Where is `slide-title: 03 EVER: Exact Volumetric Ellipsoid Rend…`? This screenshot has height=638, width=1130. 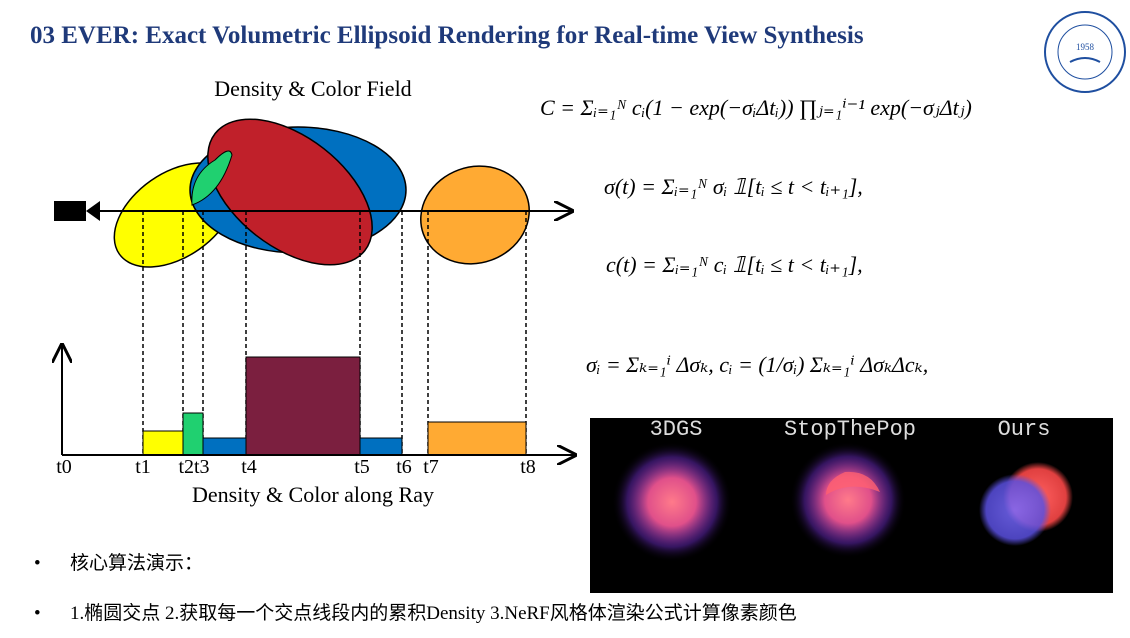 slide-title: 03 EVER: Exact Volumetric Ellipsoid Rend… is located at coordinates (447, 35).